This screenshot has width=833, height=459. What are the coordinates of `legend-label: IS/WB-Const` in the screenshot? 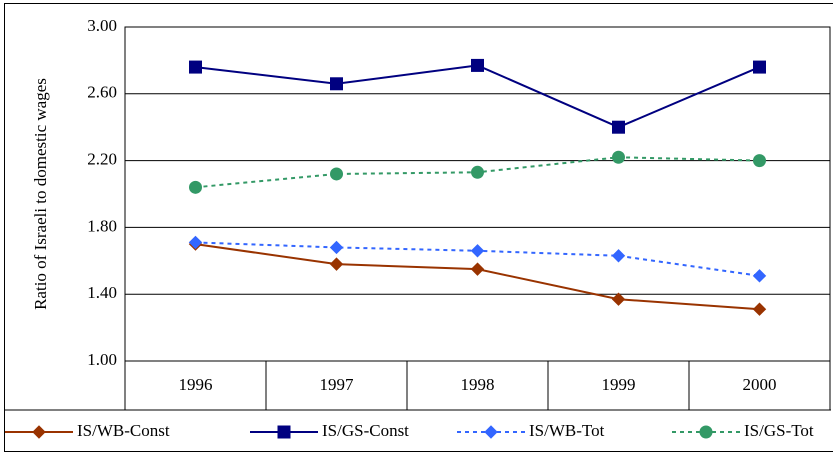 It's located at (123, 430).